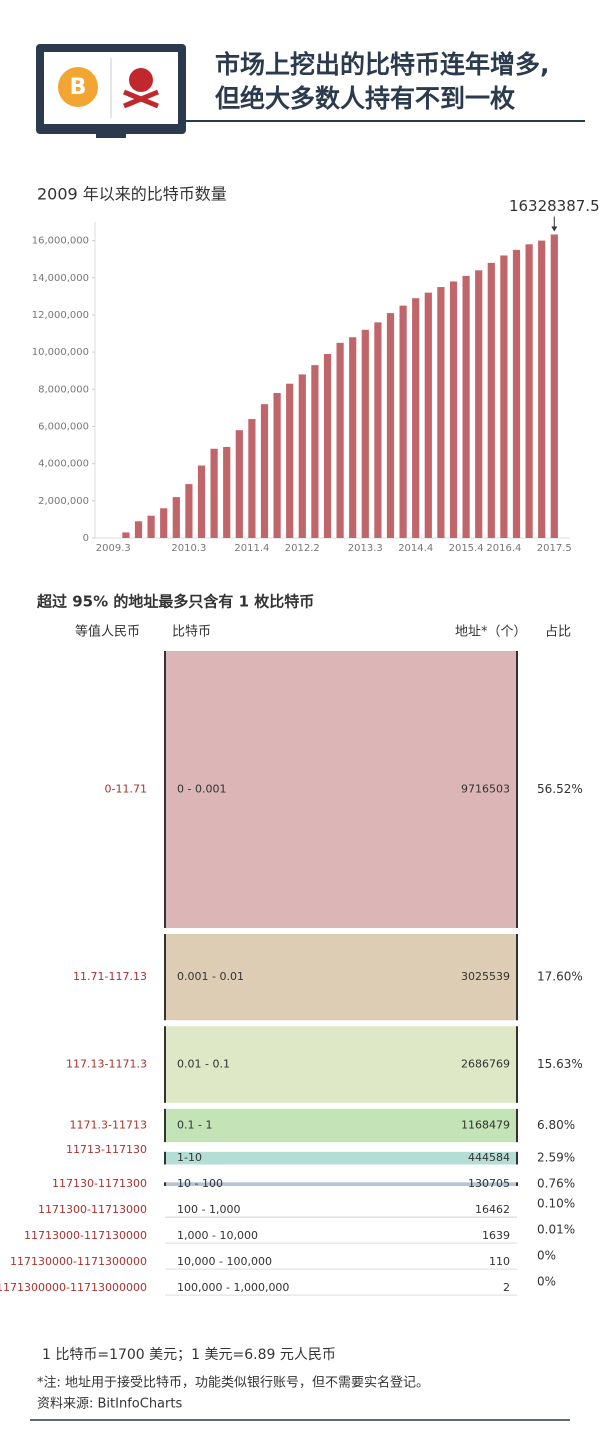 The image size is (600, 1453). Describe the element at coordinates (109, 1404) in the screenshot. I see `footer-source: 资料来源: BitInfoCharts` at that location.